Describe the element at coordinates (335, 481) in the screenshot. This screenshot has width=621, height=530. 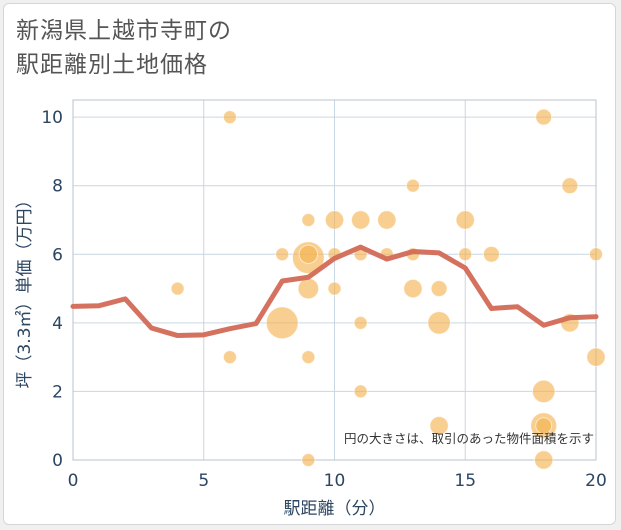
I see `x-tick-label: 10` at that location.